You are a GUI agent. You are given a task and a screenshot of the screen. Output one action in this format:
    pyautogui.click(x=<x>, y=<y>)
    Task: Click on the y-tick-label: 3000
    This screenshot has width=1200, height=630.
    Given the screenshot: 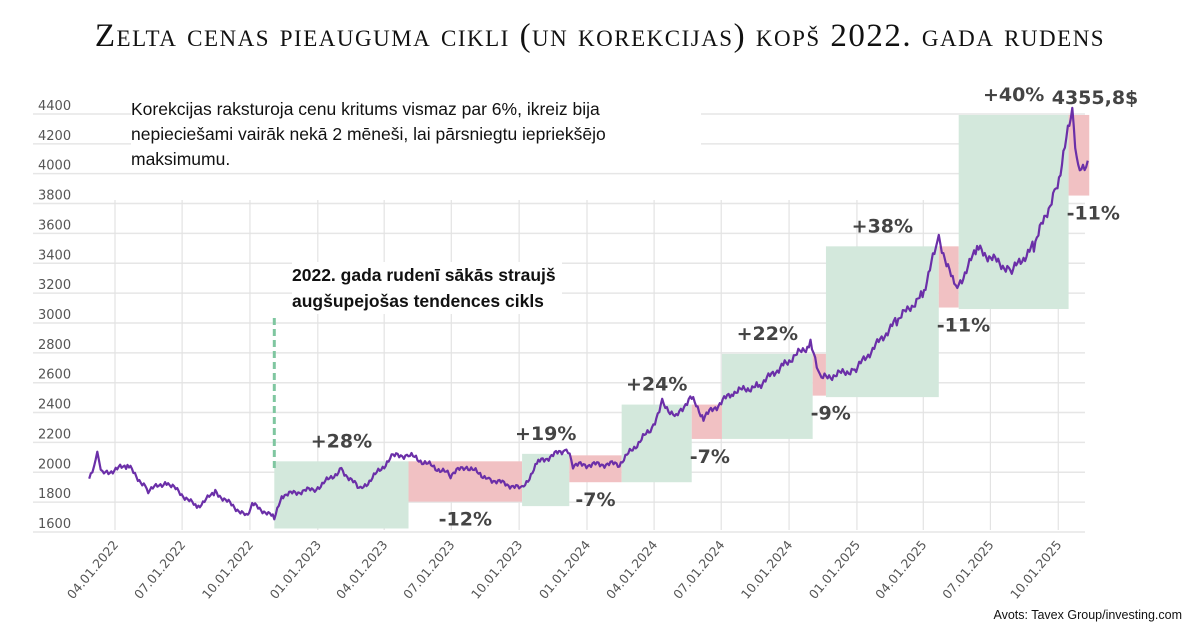 What is the action you would take?
    pyautogui.click(x=54, y=315)
    